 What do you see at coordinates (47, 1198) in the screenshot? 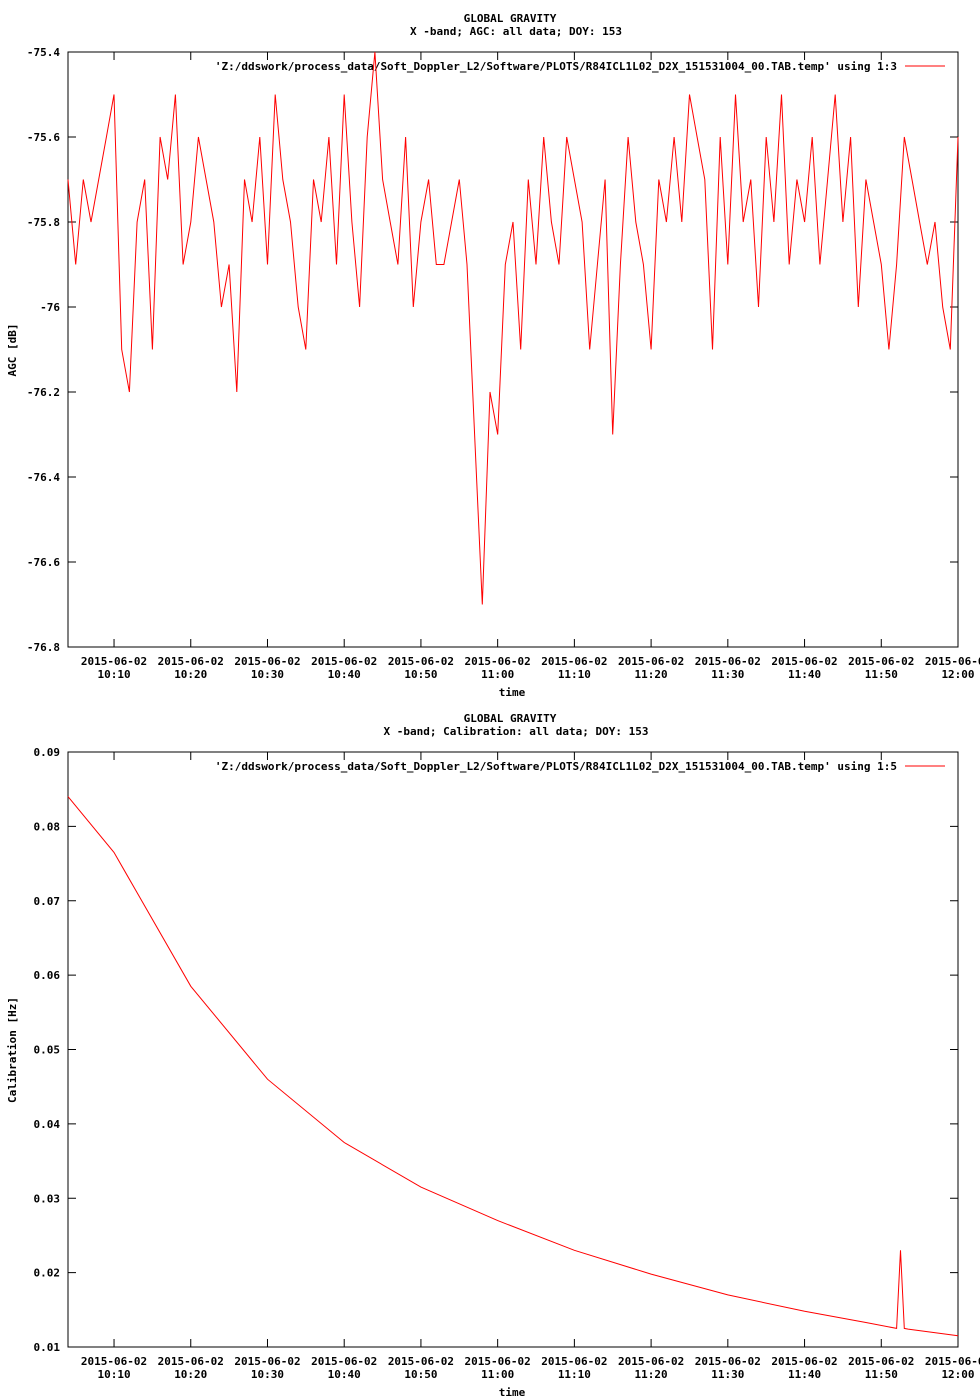
I see `y-tick-label: 0.03` at bounding box center [47, 1198].